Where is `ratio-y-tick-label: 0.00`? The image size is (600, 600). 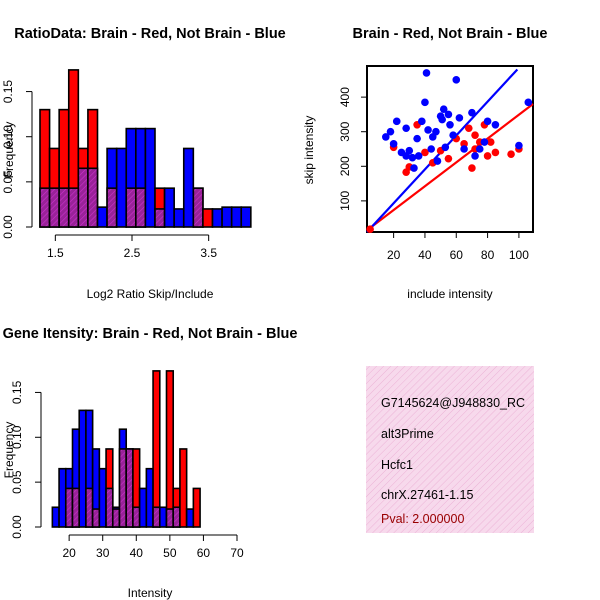
ratio-y-tick-label: 0.00 is located at coordinates (8, 227).